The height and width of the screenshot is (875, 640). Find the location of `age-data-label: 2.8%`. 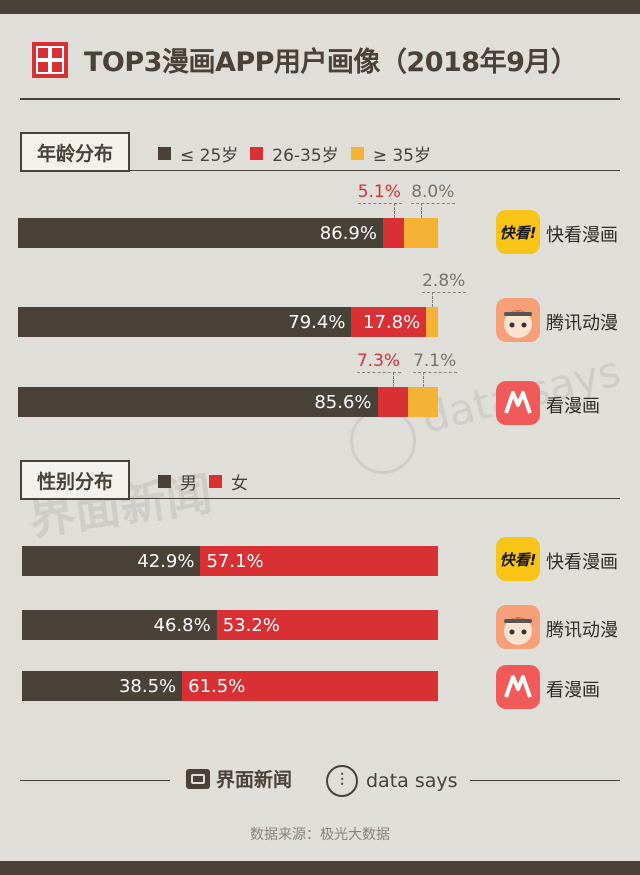

age-data-label: 2.8% is located at coordinates (444, 281).